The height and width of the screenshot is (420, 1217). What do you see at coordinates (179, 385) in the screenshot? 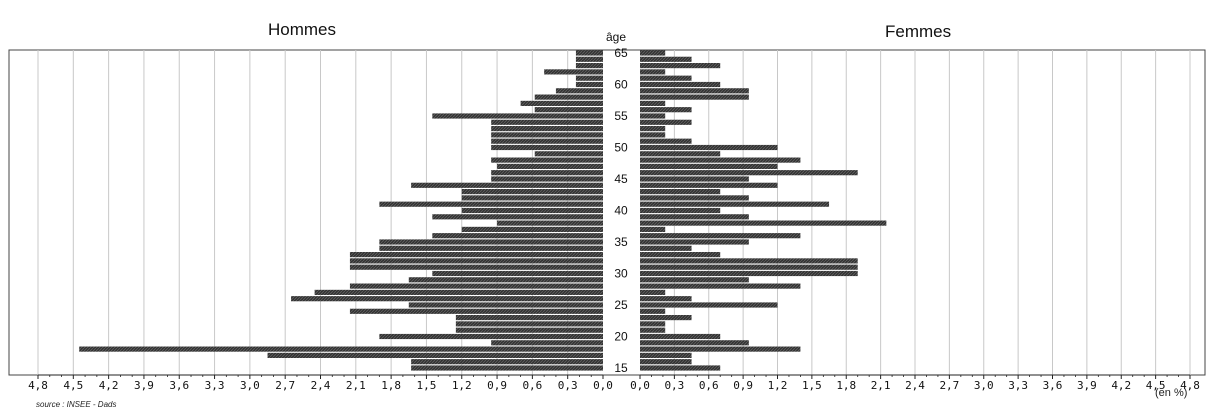
I see `x-tick-label-left: 3,6` at bounding box center [179, 385].